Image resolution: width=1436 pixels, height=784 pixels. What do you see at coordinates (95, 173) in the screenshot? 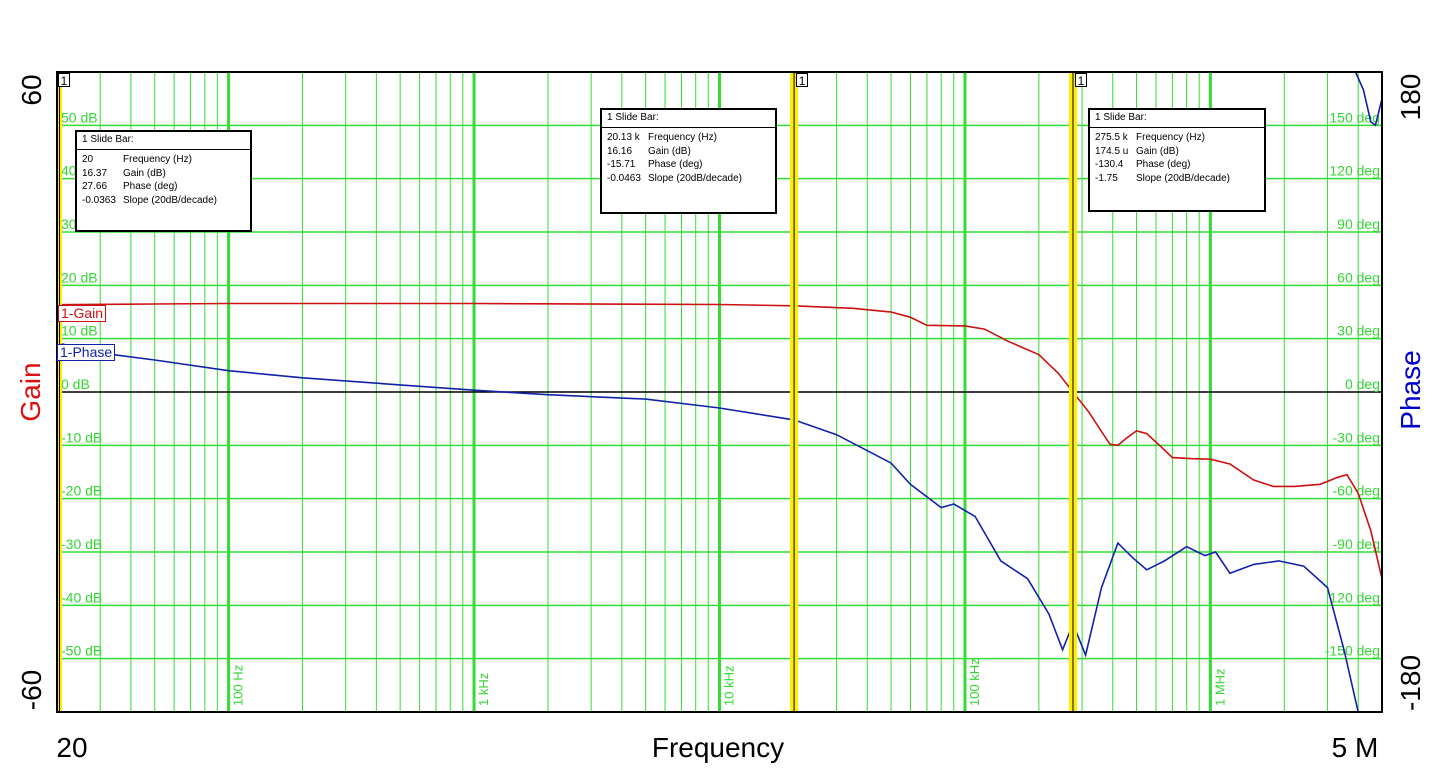
I see `readout-value: 16.37` at bounding box center [95, 173].